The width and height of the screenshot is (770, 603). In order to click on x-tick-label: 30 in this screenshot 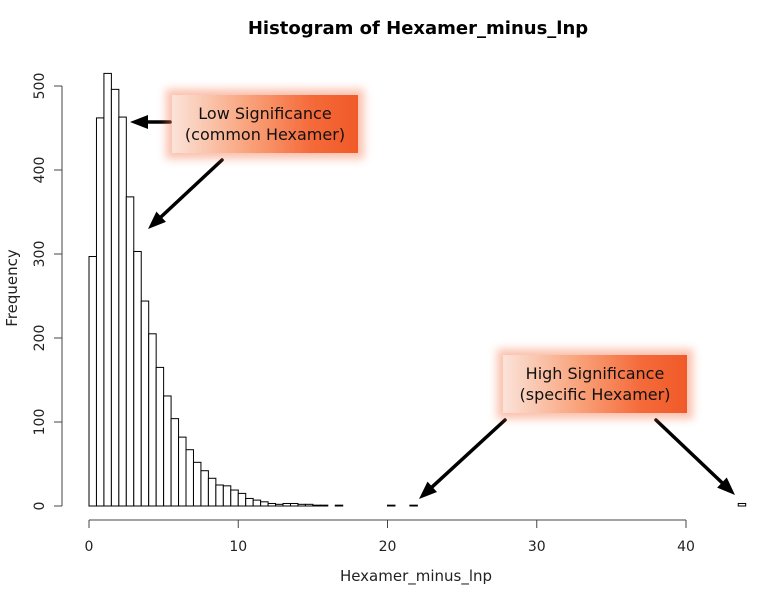, I will do `click(537, 547)`.